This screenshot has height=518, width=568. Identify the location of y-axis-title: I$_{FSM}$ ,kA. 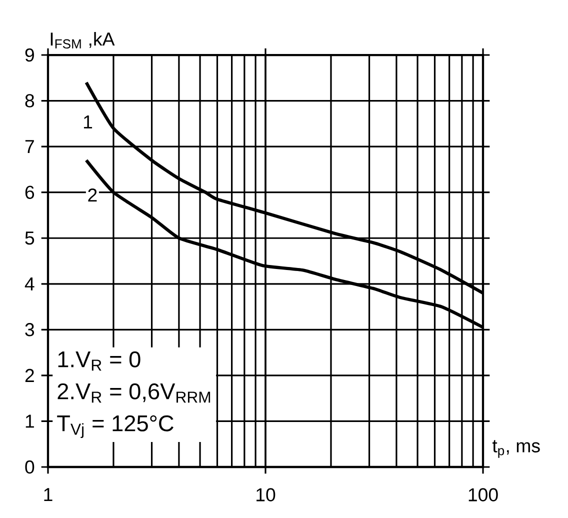
(82, 40).